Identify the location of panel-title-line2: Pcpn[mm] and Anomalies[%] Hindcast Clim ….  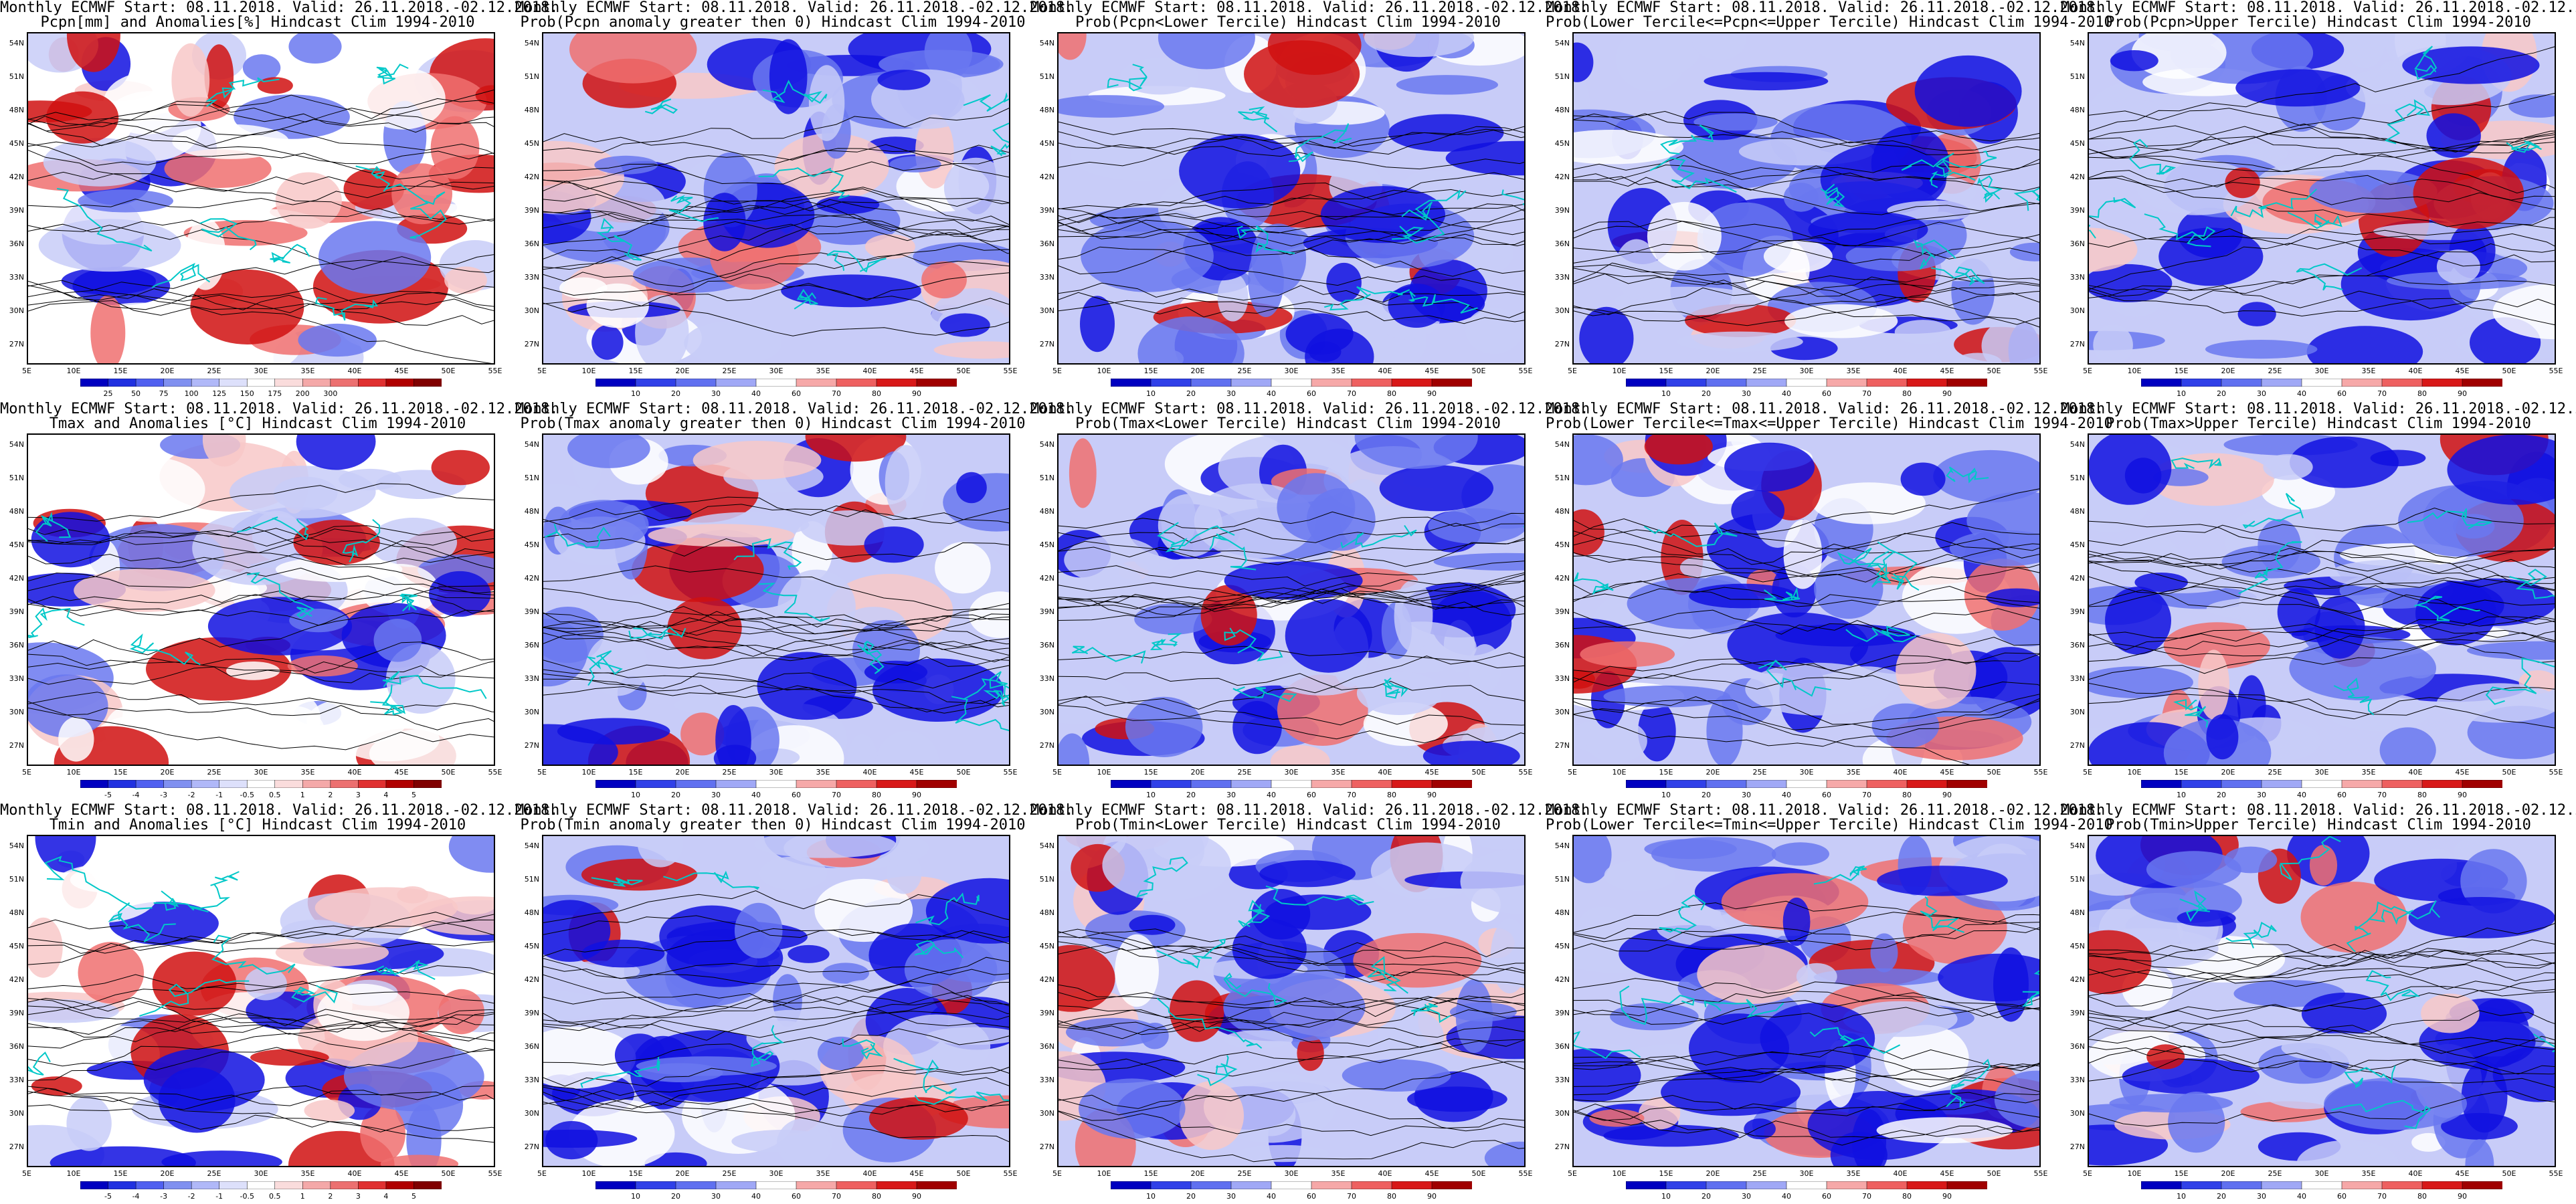
(257, 22).